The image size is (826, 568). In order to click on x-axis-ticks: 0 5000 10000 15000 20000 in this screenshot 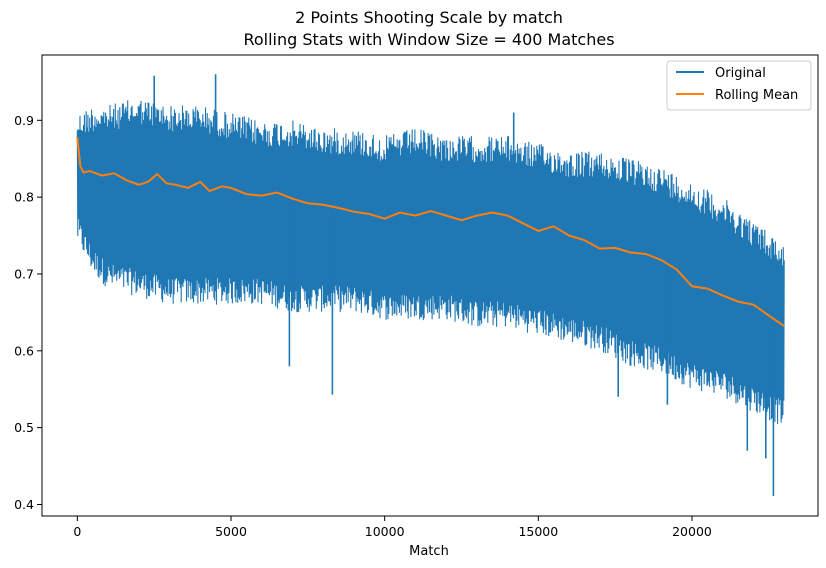, I will do `click(392, 527)`.